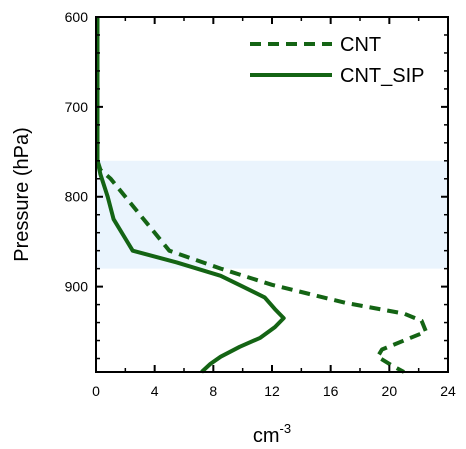 Image resolution: width=466 pixels, height=449 pixels. I want to click on x-tick-label: 0, so click(96, 391).